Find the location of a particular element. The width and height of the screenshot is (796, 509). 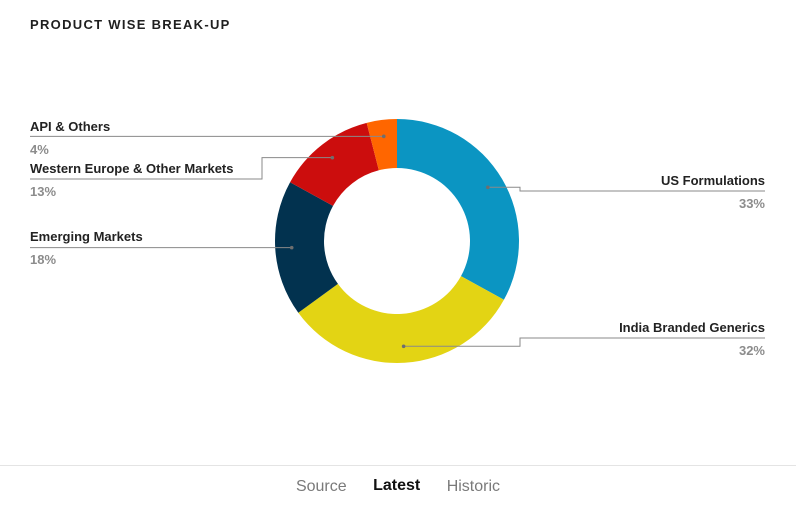

leader-dot-api-and-others is located at coordinates (383, 136).